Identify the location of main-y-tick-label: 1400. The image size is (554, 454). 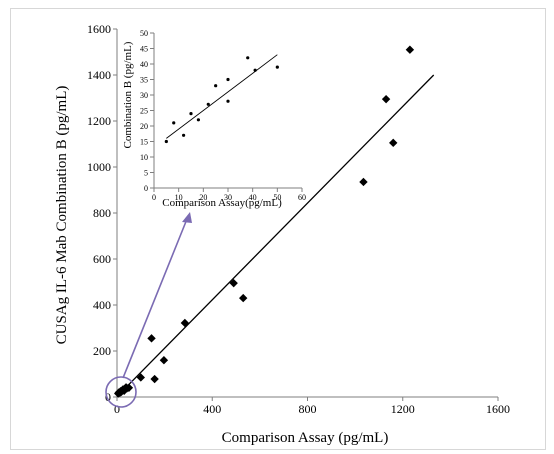
(99, 75).